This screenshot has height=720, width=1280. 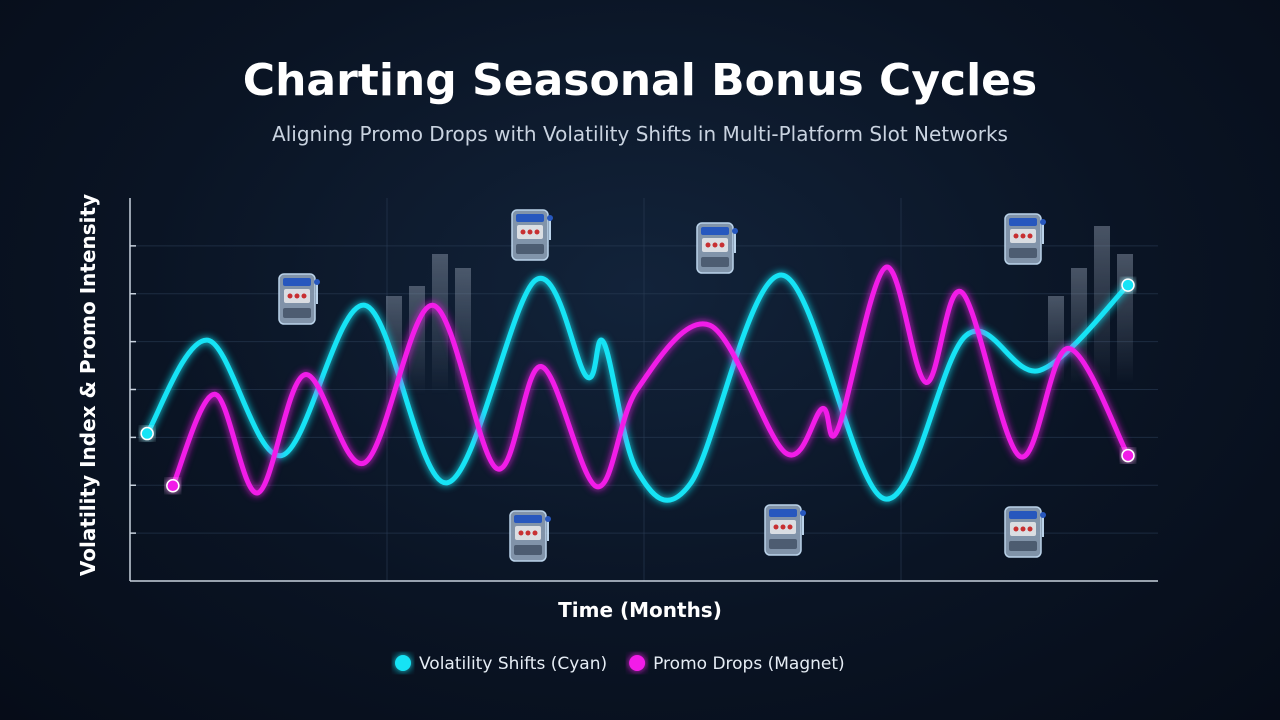 I want to click on y-axis-label: Volatility Index & Promo Intensity, so click(x=88, y=385).